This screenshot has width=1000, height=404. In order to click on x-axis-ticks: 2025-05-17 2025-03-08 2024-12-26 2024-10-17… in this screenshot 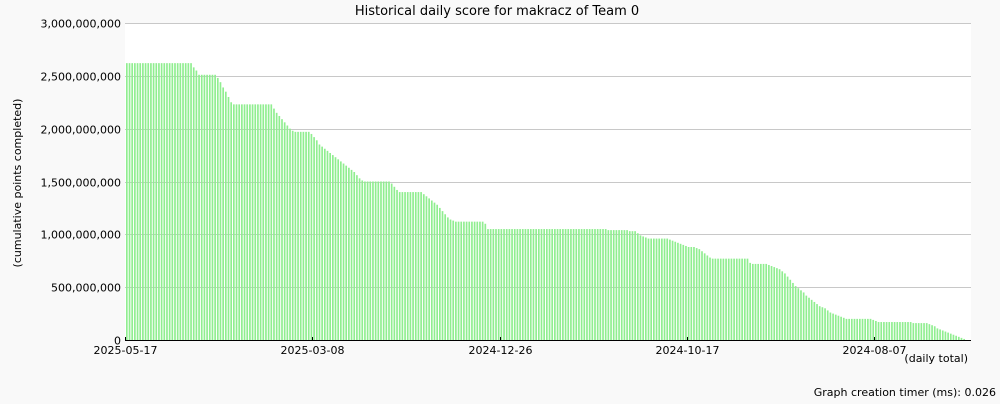, I will do `click(500, 347)`.